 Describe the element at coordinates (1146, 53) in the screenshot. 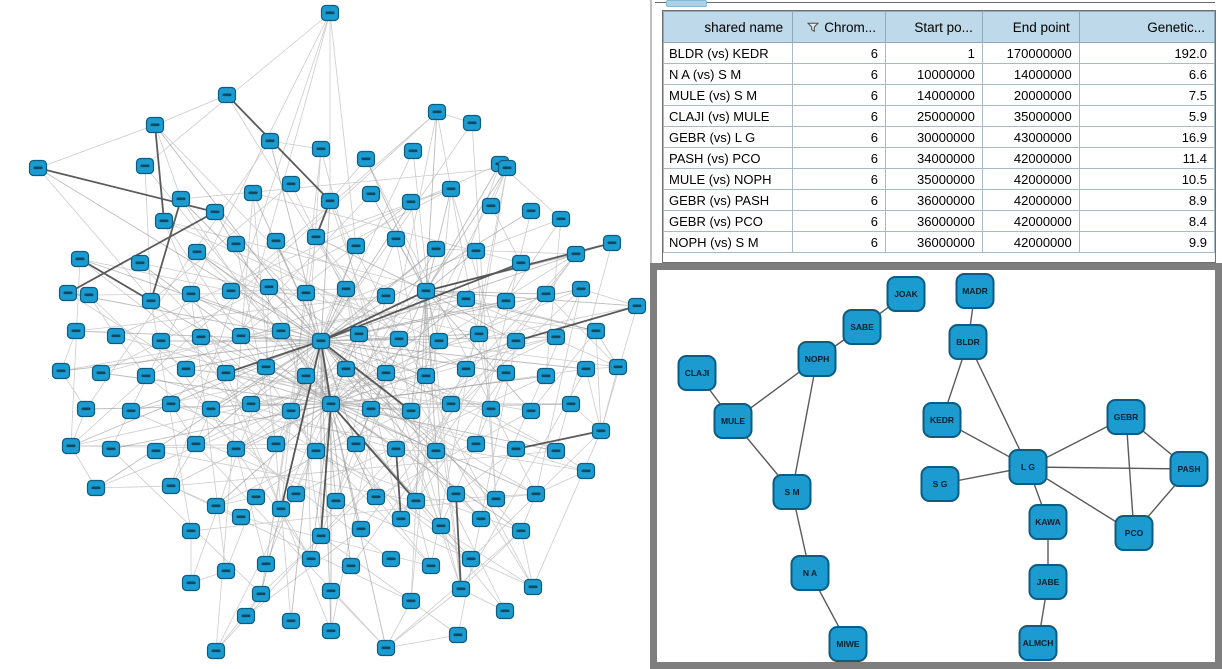

I see `table-cell: 192.0` at that location.